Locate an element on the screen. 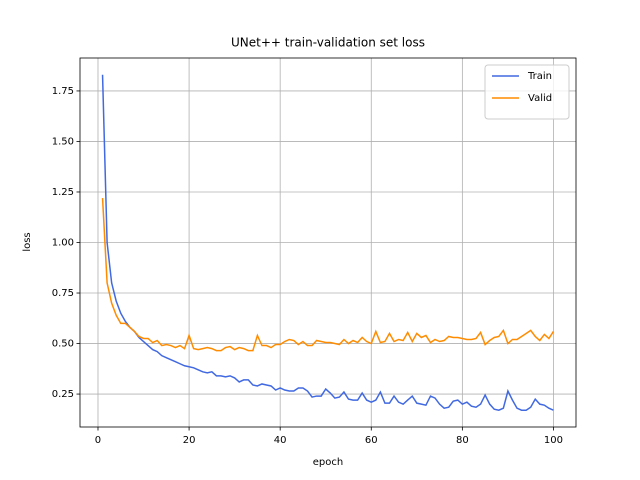 This screenshot has height=480, width=640. y-tick-label: 1.75 is located at coordinates (63, 91).